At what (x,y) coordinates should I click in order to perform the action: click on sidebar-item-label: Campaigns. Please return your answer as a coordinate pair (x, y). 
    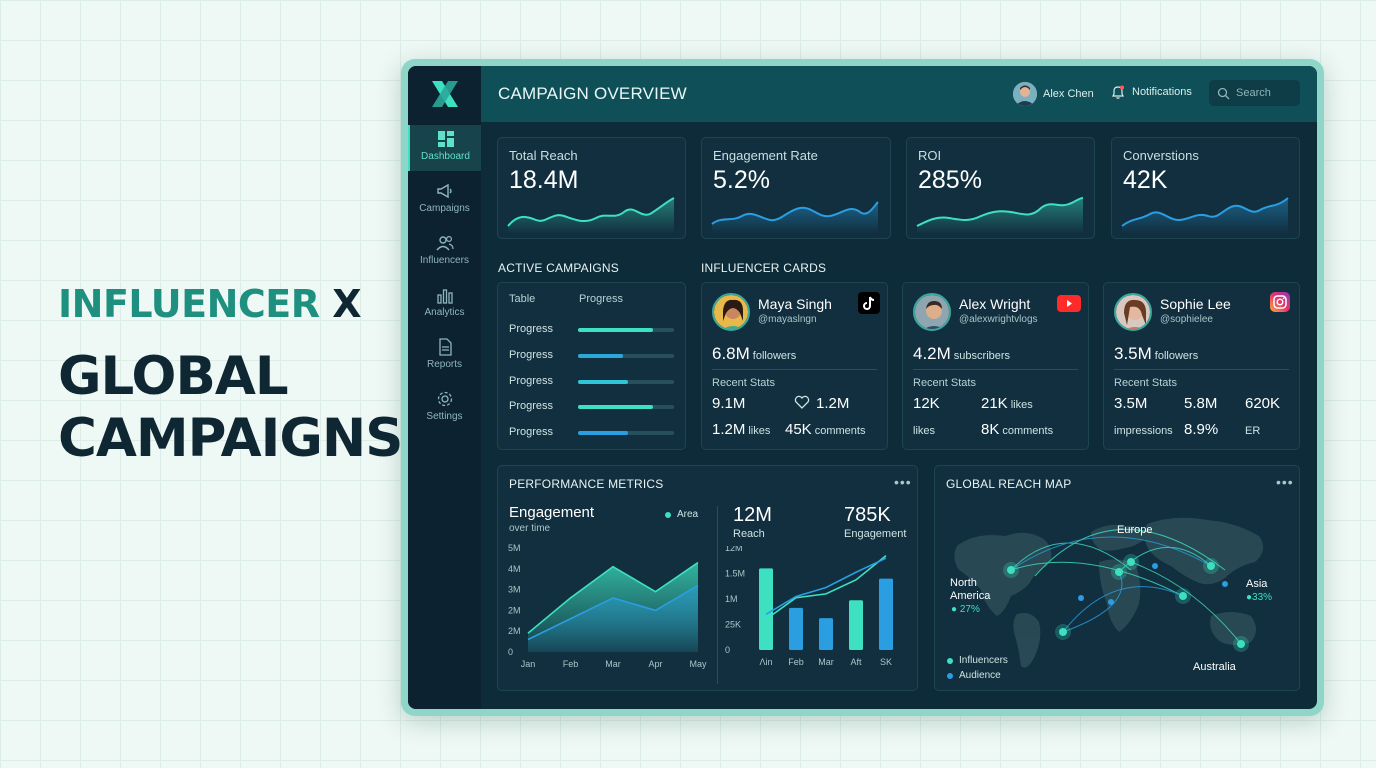
    Looking at the image, I should click on (444, 208).